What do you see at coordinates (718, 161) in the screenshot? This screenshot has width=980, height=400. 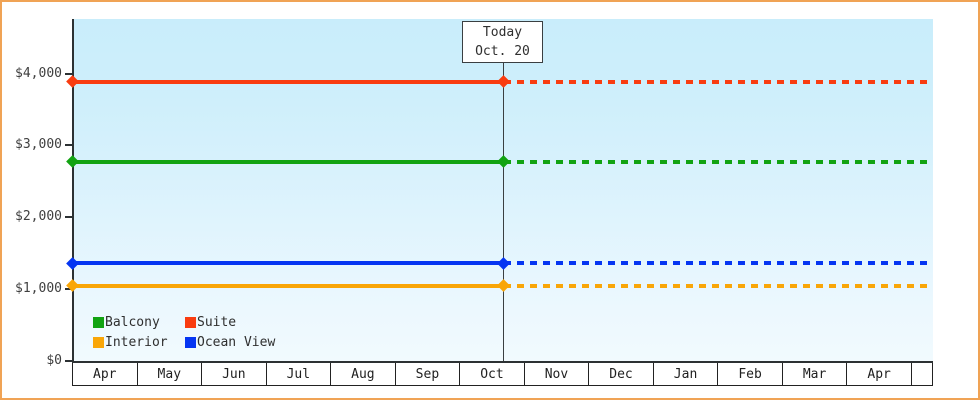 I see `series-dashed-segment-balcony` at bounding box center [718, 161].